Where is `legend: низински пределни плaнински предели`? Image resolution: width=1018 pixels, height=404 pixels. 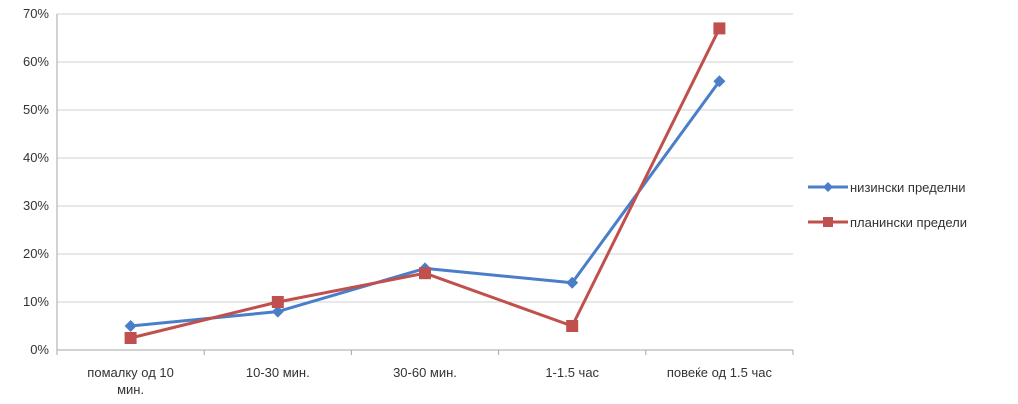
legend: низински пределни плaнински предели is located at coordinates (887, 205).